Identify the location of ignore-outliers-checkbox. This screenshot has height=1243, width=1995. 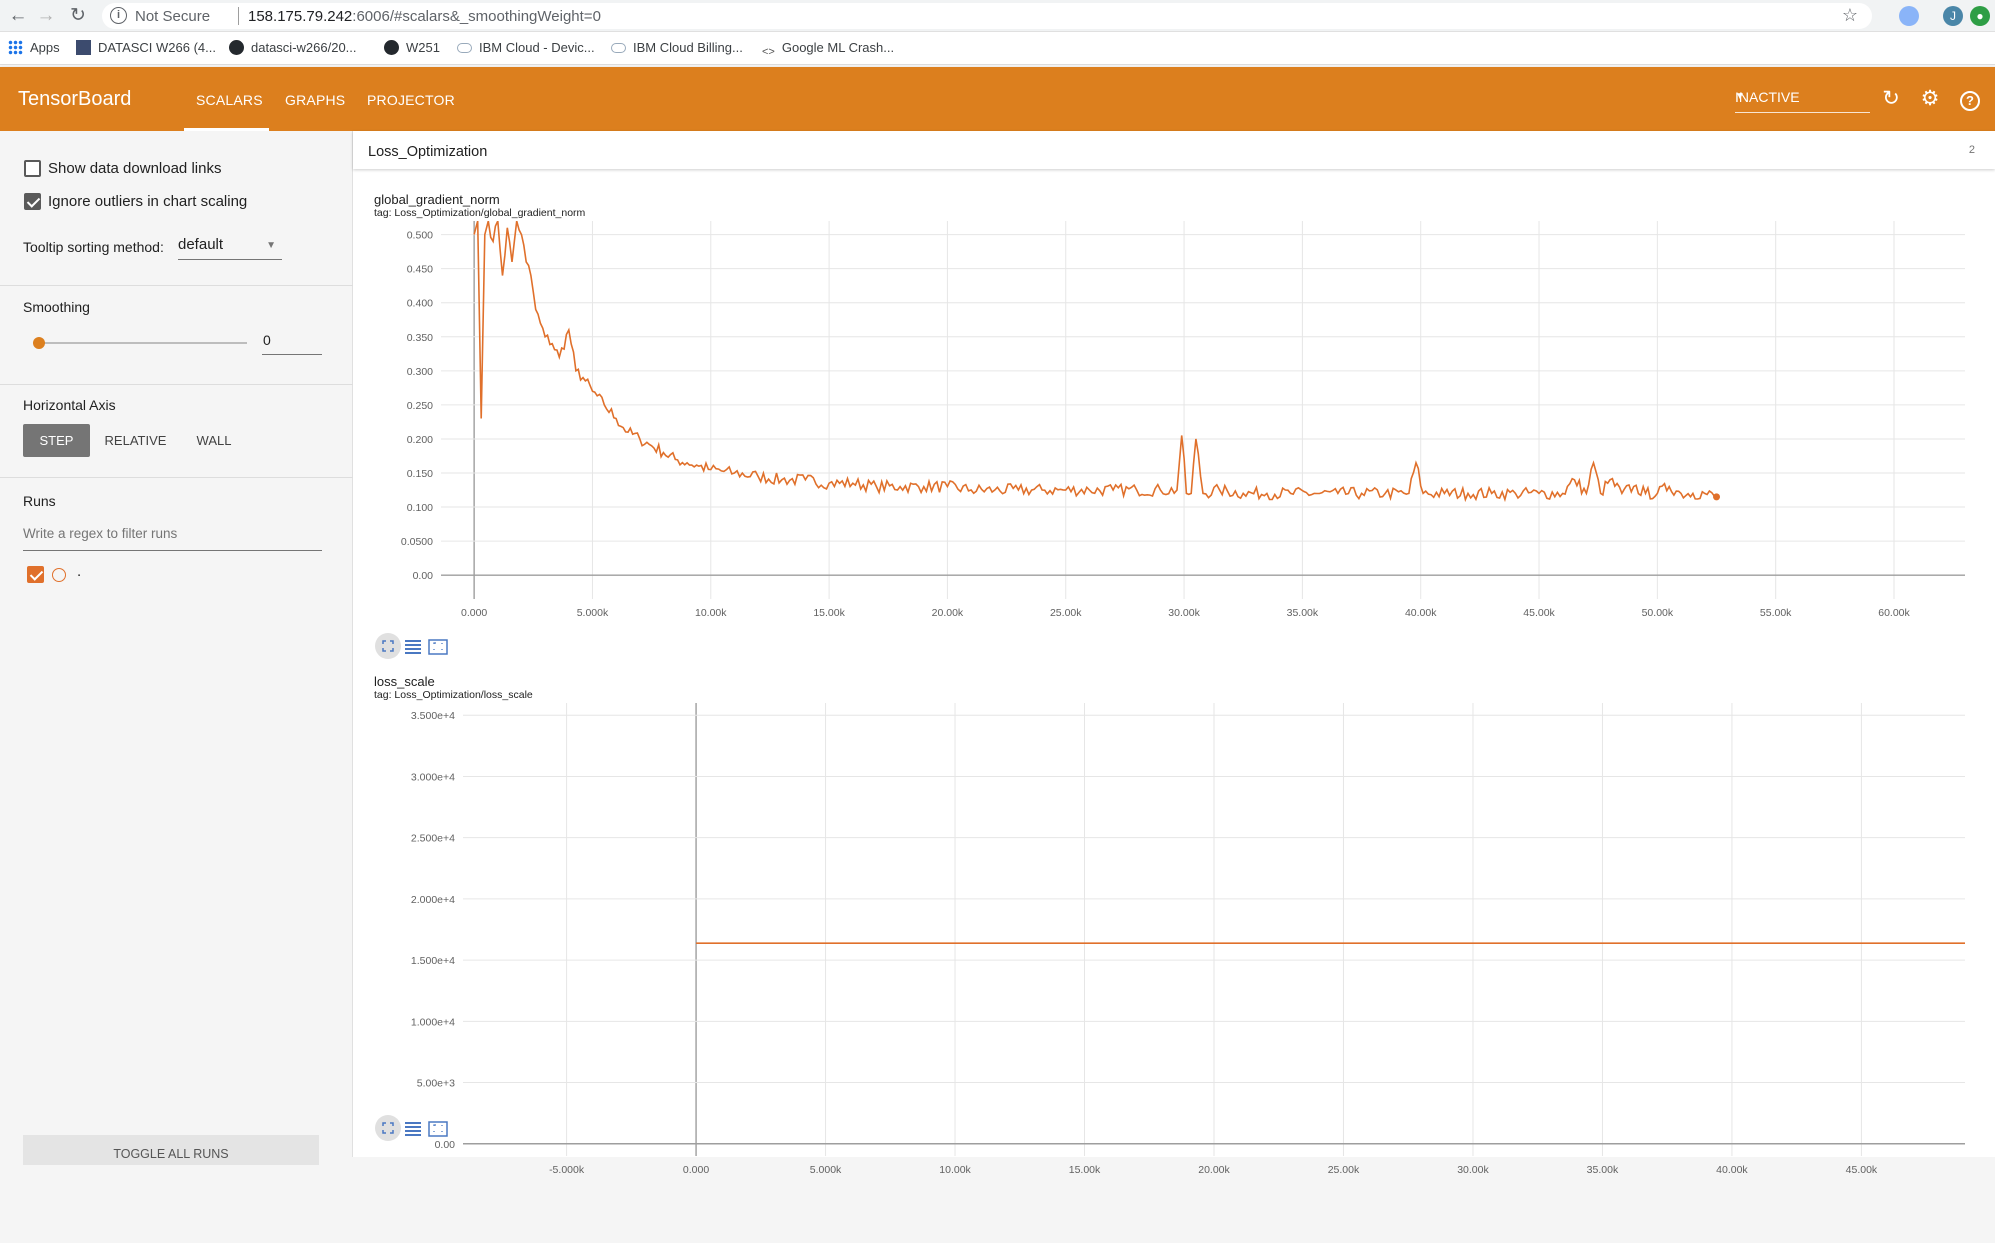
(32, 201).